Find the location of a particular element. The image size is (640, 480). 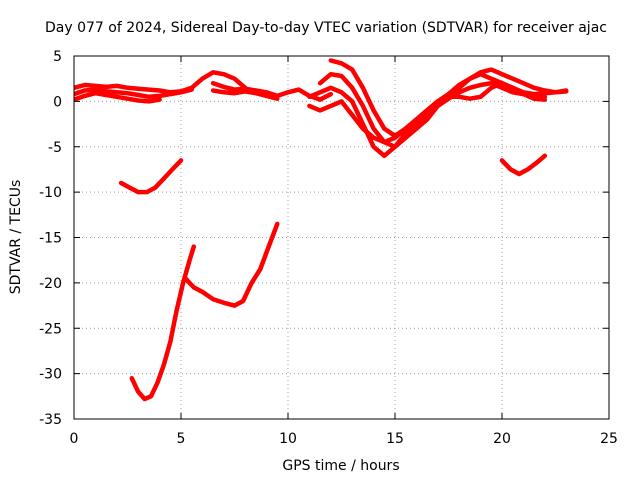

y-tick-label: -30 is located at coordinates (50, 375).